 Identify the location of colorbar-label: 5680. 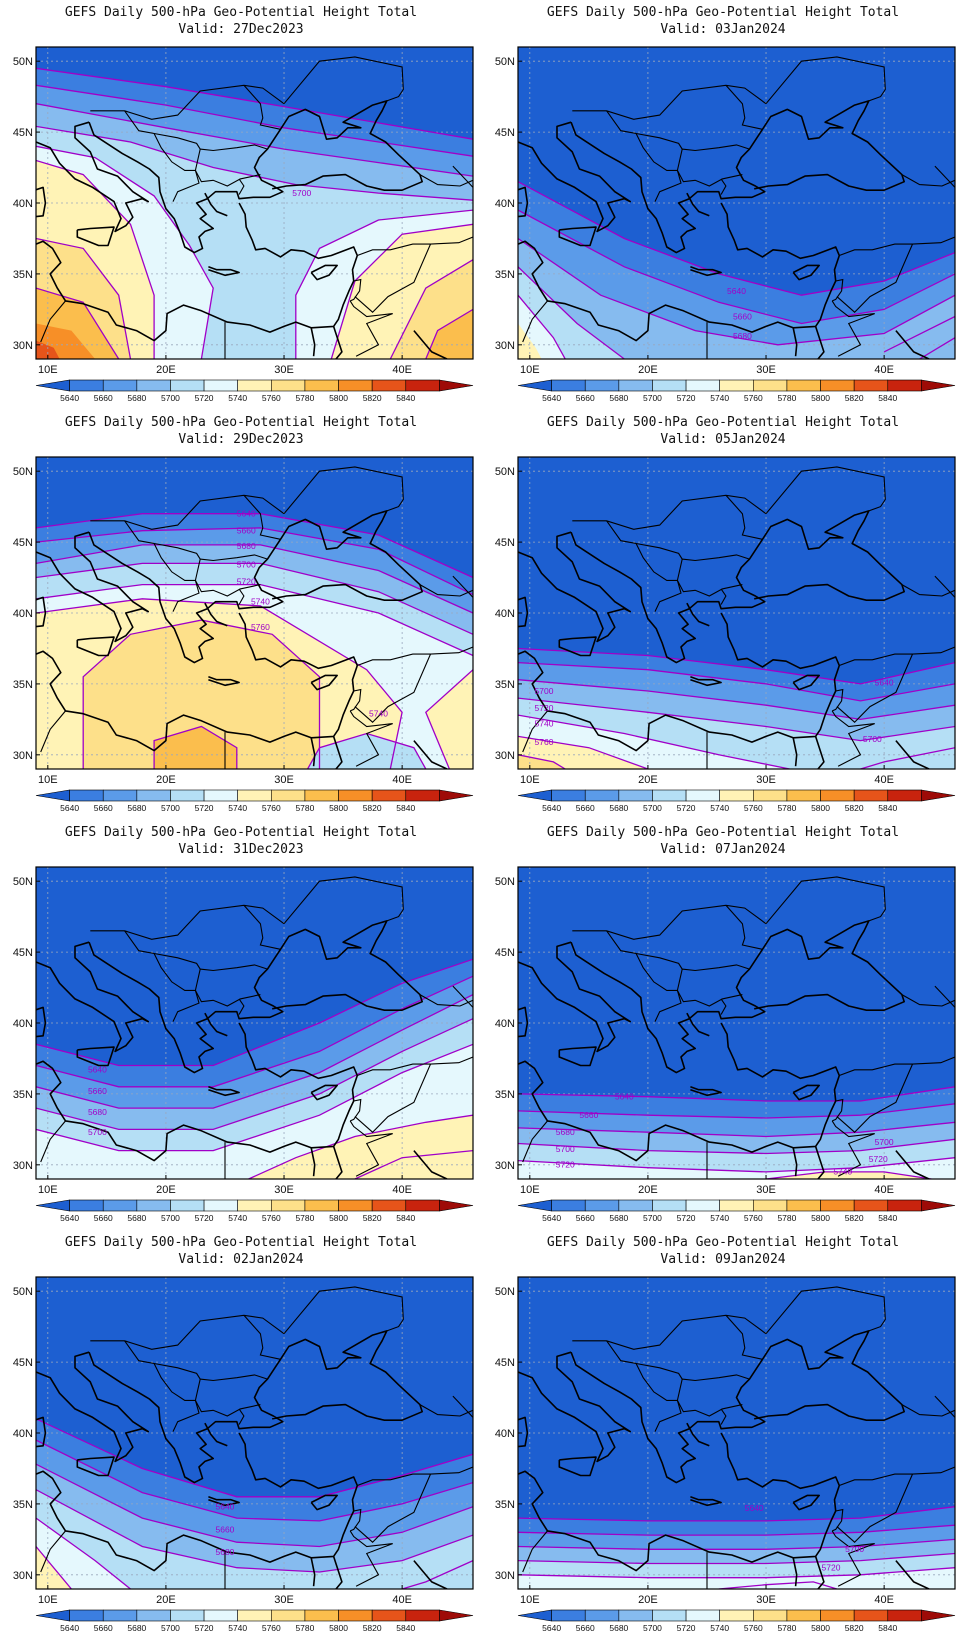
(136, 808).